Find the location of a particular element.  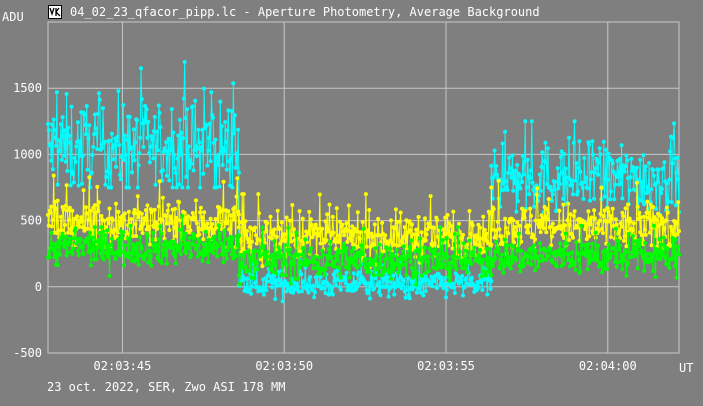

y-tick-label: 500 is located at coordinates (31, 221).